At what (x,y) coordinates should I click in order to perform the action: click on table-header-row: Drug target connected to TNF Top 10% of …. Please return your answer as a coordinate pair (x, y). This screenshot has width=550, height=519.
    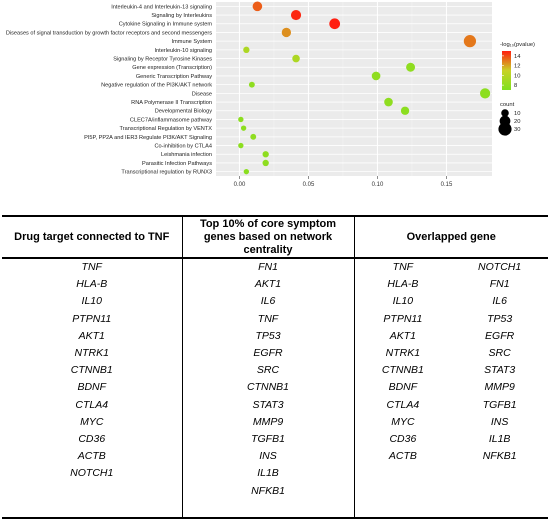
    Looking at the image, I should click on (275, 237).